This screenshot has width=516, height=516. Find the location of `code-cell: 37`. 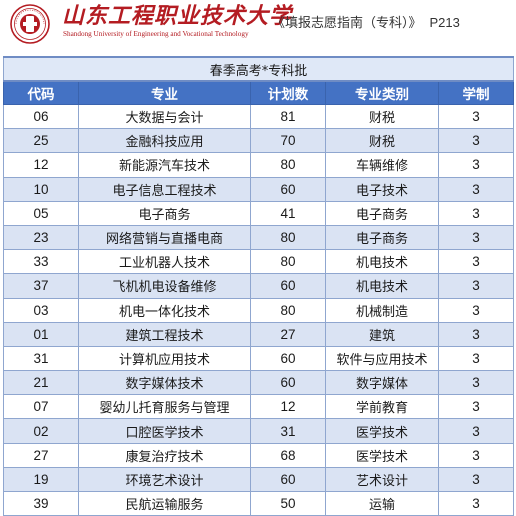

code-cell: 37 is located at coordinates (41, 286).